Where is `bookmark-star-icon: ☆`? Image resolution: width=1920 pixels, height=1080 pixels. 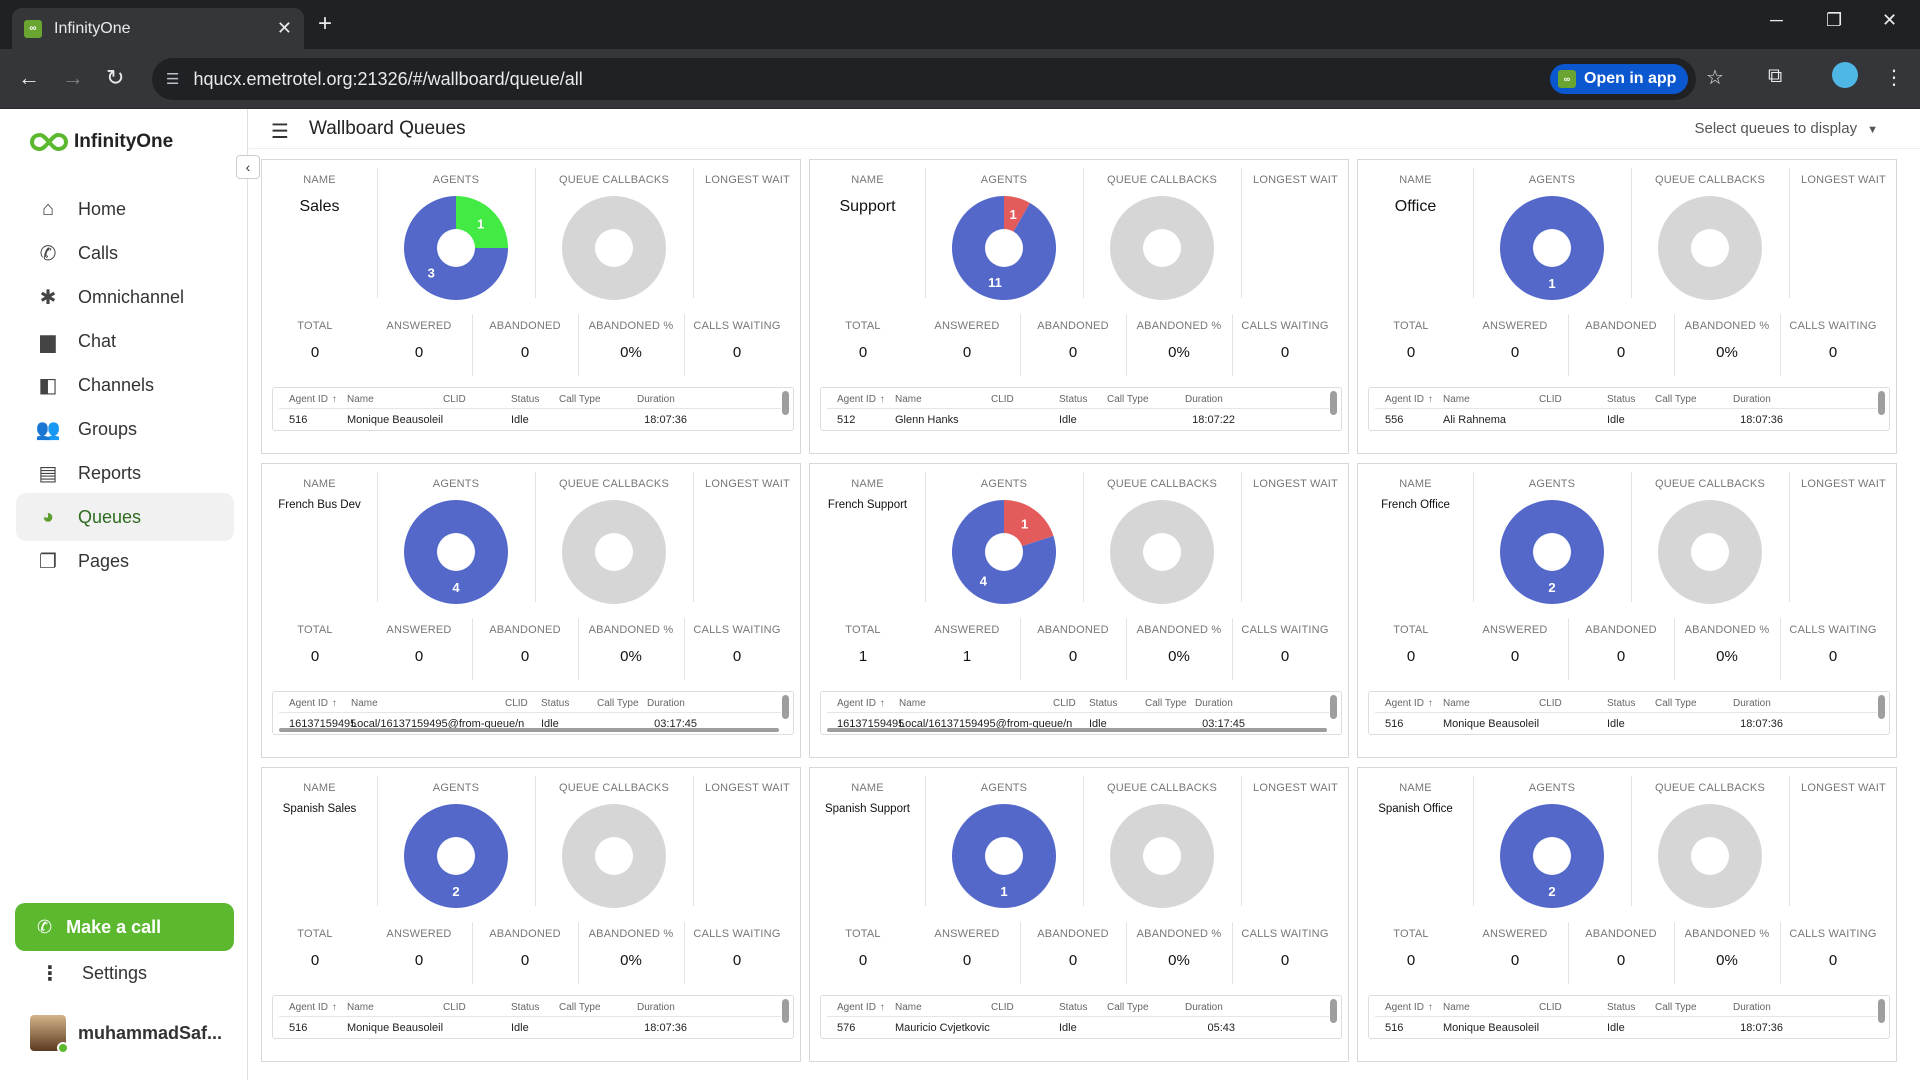 bookmark-star-icon: ☆ is located at coordinates (1715, 78).